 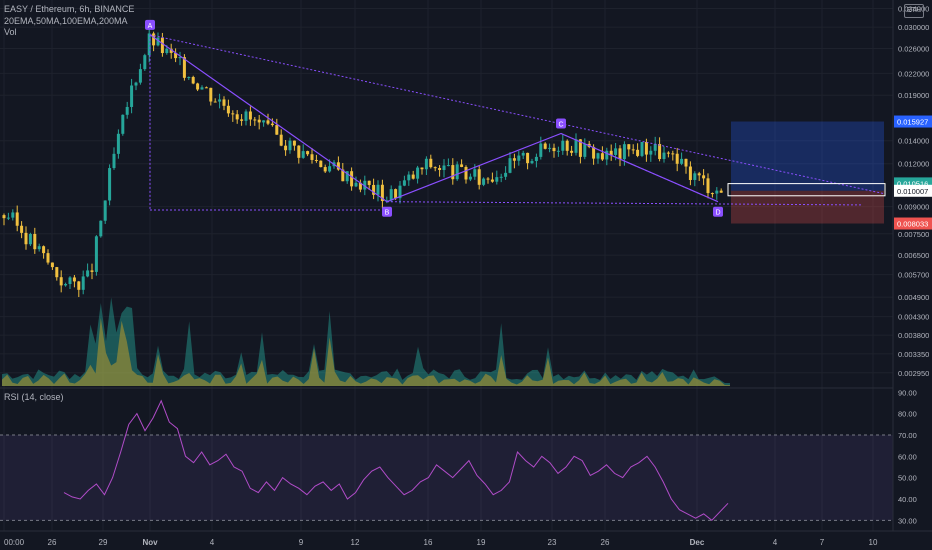 What do you see at coordinates (913, 297) in the screenshot?
I see `price-tick-11: 0.004900` at bounding box center [913, 297].